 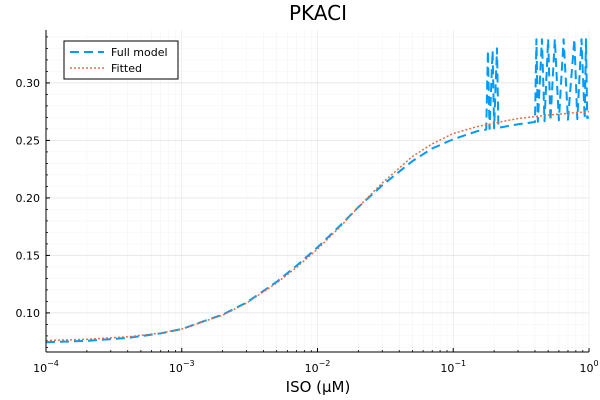 I want to click on chart-title: PKACI, so click(x=318, y=13).